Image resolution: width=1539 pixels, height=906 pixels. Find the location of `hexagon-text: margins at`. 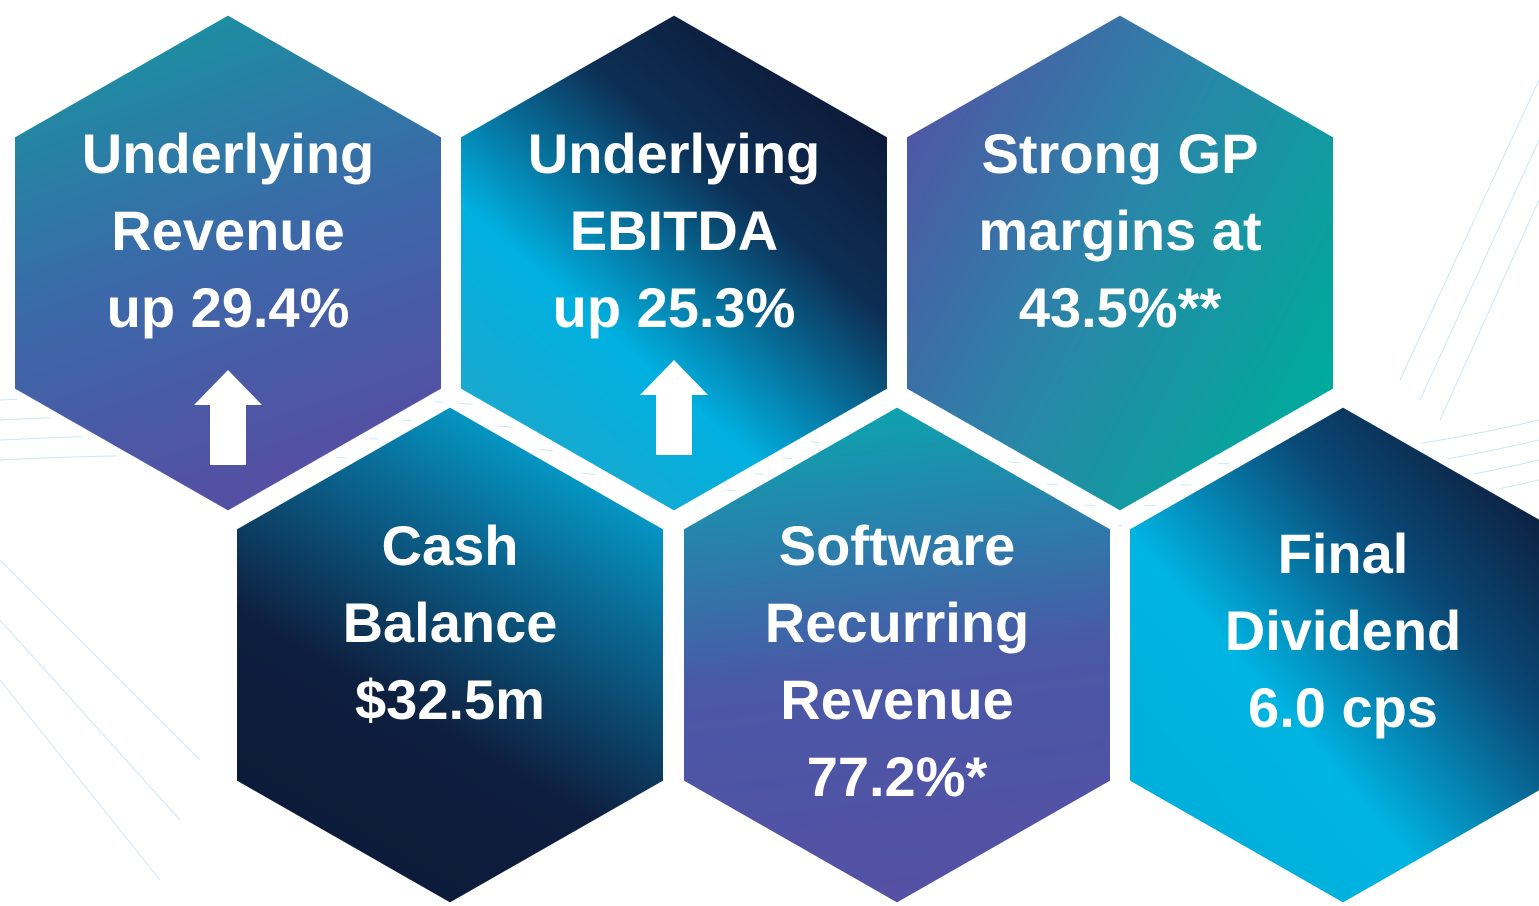

hexagon-text: margins at is located at coordinates (1119, 230).